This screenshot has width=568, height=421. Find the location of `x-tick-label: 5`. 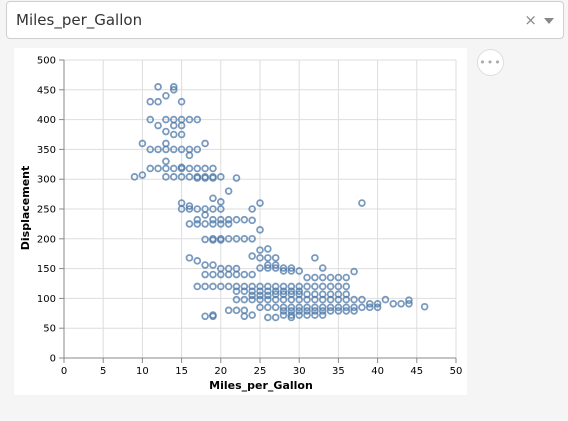

x-tick-label: 5 is located at coordinates (103, 371).